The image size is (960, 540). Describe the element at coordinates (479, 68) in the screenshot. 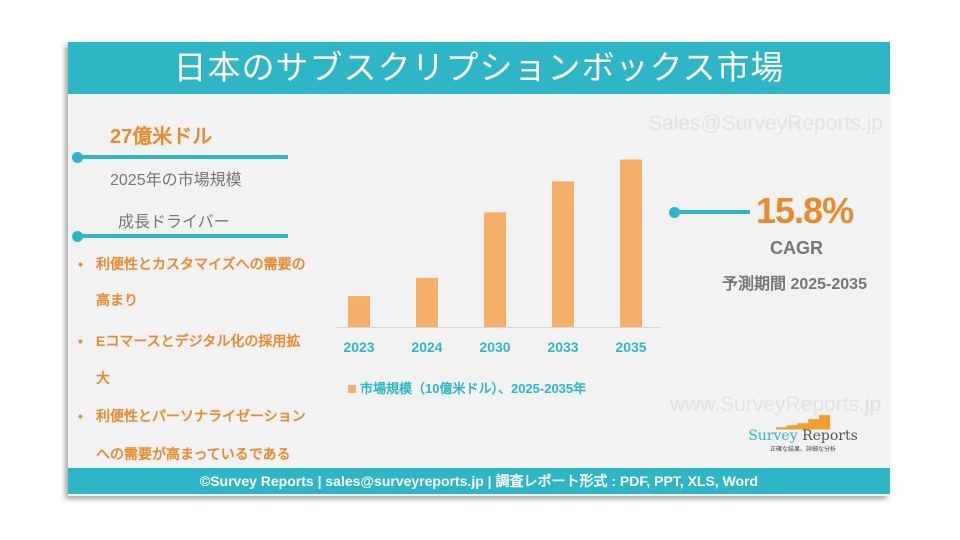

I see `page-title: 日本のサブスクリプションボックス市場` at that location.